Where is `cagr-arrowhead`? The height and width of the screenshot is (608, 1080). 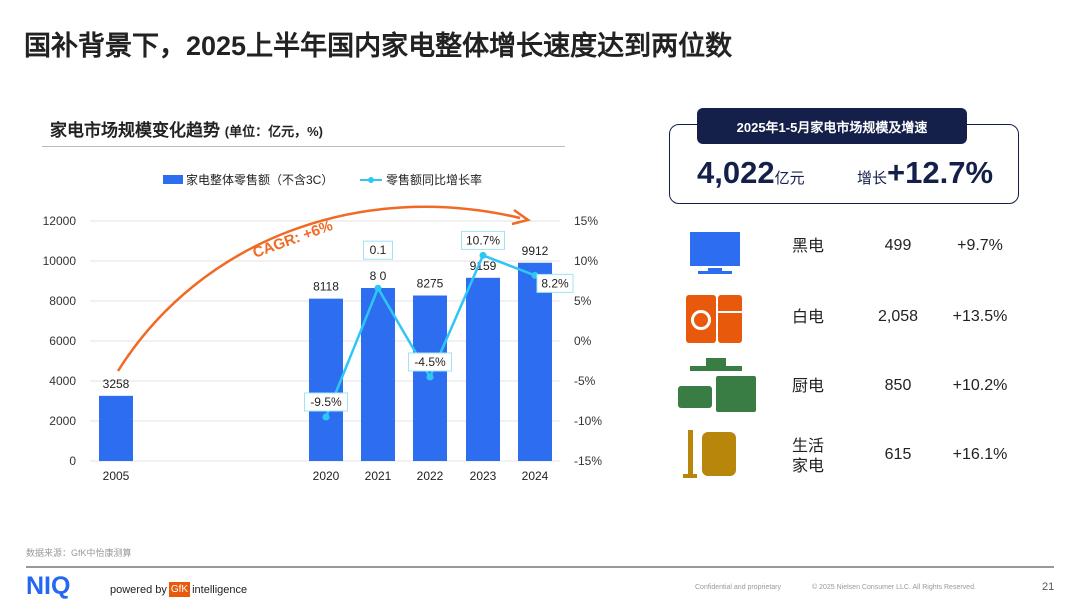 cagr-arrowhead is located at coordinates (521, 217).